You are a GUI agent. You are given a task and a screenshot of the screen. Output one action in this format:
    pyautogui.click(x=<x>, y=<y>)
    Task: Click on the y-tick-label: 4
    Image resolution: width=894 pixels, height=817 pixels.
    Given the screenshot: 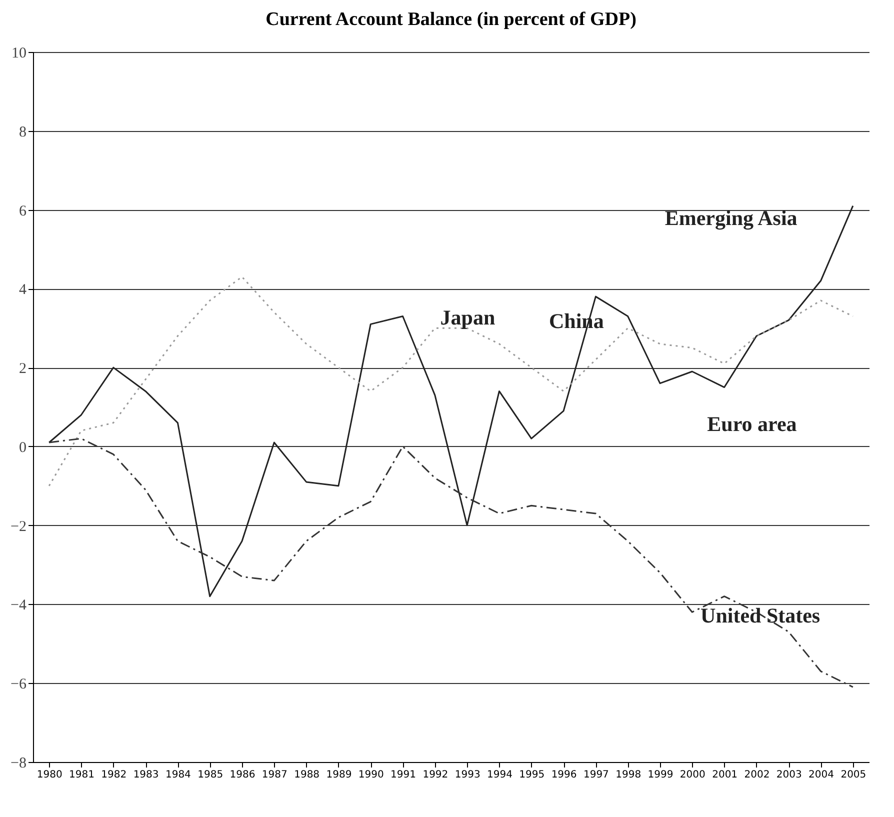 What is the action you would take?
    pyautogui.click(x=23, y=290)
    